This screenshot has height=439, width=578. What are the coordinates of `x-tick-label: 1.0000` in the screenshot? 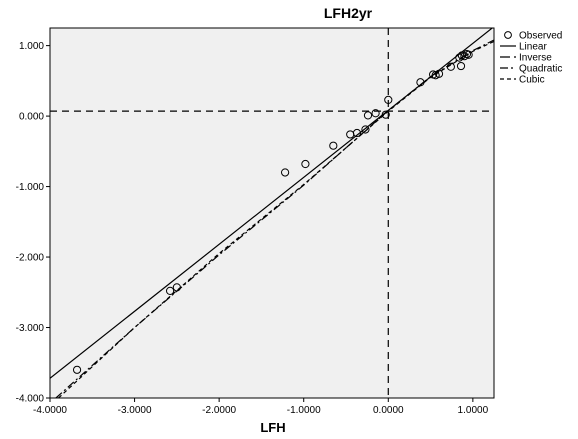 It's located at (473, 410).